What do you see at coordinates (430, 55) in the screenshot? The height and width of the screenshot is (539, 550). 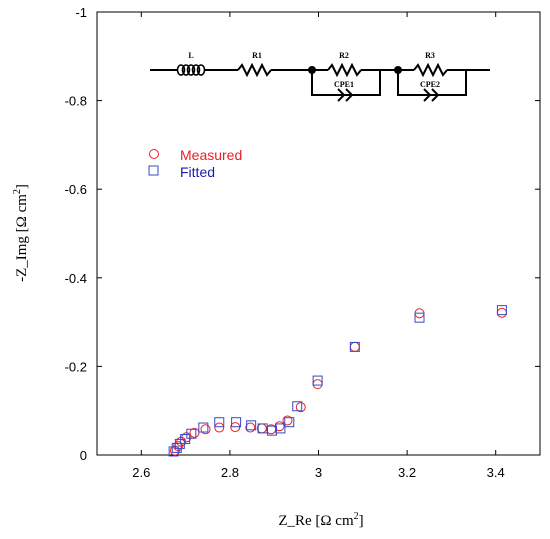 I see `circuit-label-r3: R3` at bounding box center [430, 55].